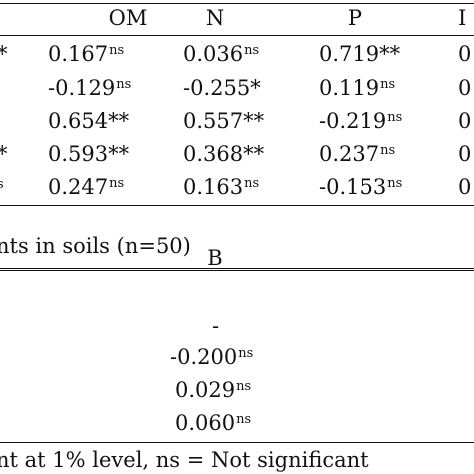 Image resolution: width=474 pixels, height=474 pixels. What do you see at coordinates (89, 154) in the screenshot?
I see `table-cell: 0.593**` at bounding box center [89, 154].